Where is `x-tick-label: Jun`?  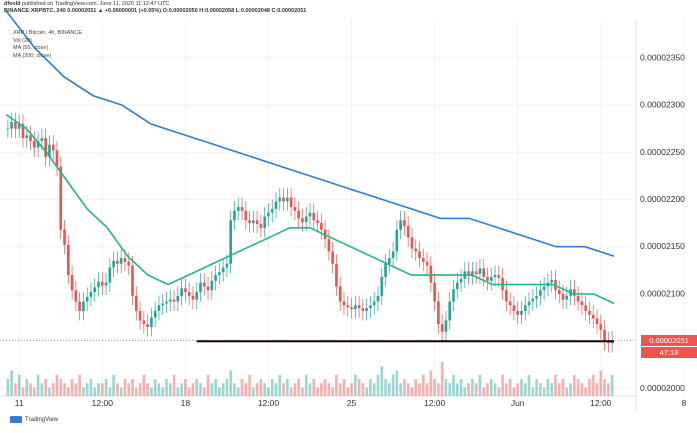 x-tick-label: Jun is located at coordinates (518, 403).